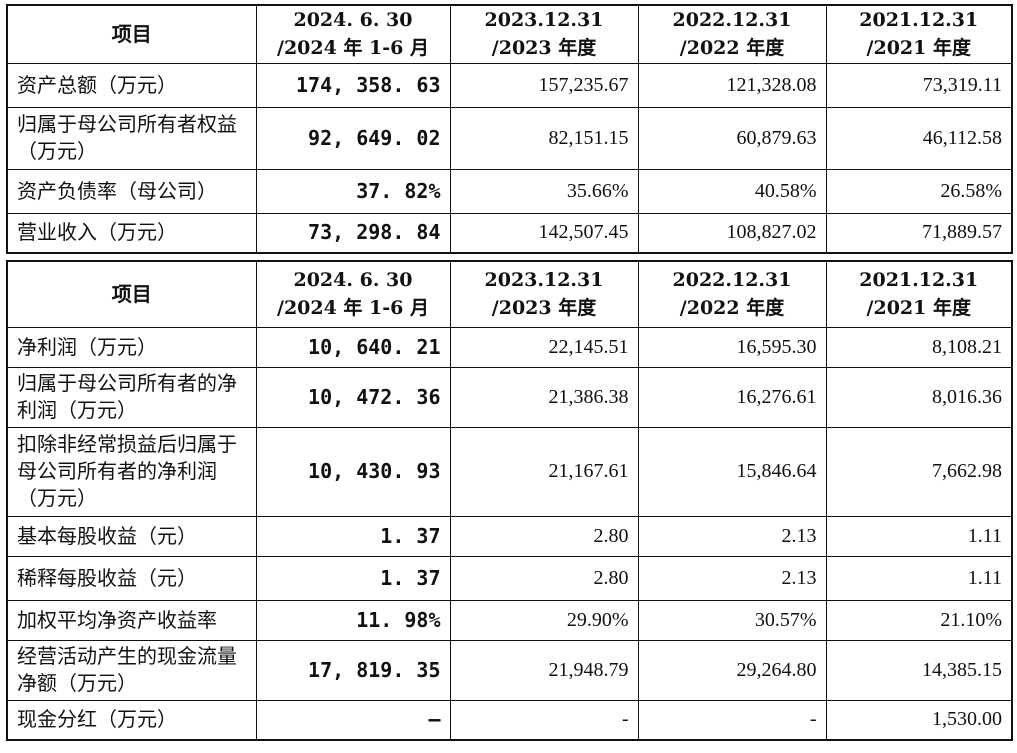  Describe the element at coordinates (353, 471) in the screenshot. I see `cell-2024h1: 10, 430. 93` at that location.